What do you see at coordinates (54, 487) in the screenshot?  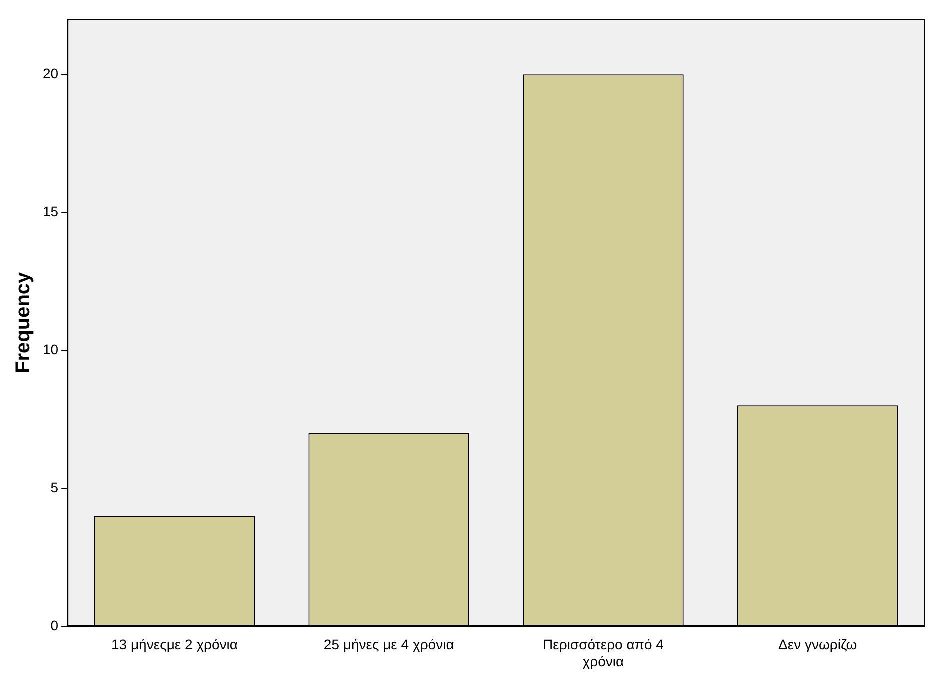 I see `y-tick-label: 5` at bounding box center [54, 487].